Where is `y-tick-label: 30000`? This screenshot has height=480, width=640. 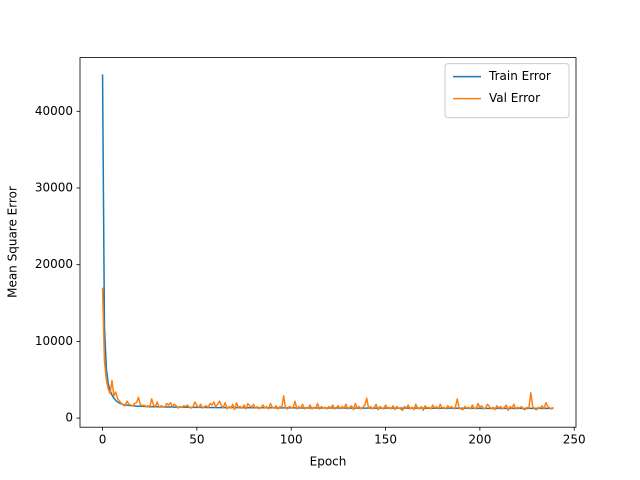
y-tick-label: 30000 is located at coordinates (54, 187).